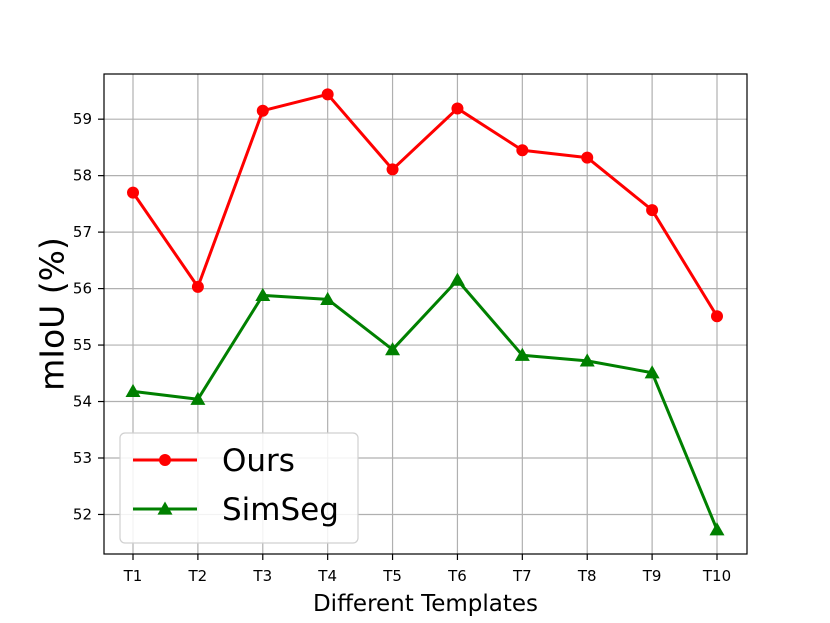 Image resolution: width=830 pixels, height=623 pixels. I want to click on x-tick-label: T6, so click(457, 576).